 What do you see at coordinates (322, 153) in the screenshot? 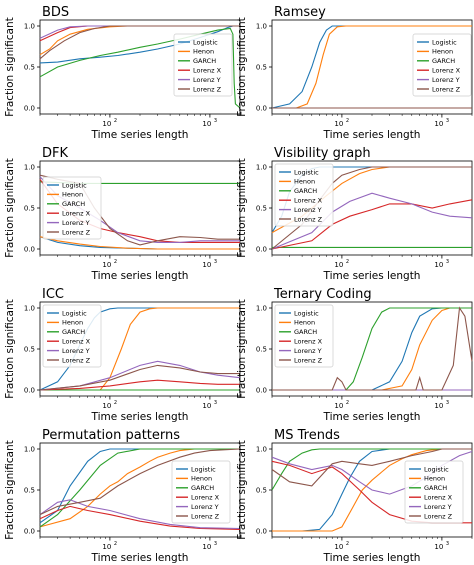
I see `panel-title: Visibility graph` at bounding box center [322, 153].